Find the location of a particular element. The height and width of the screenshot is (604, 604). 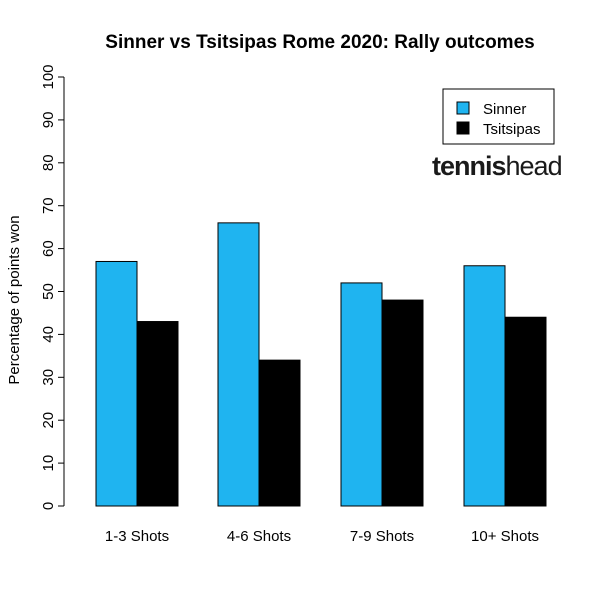

legend-swatch-tsitsipas is located at coordinates (463, 128).